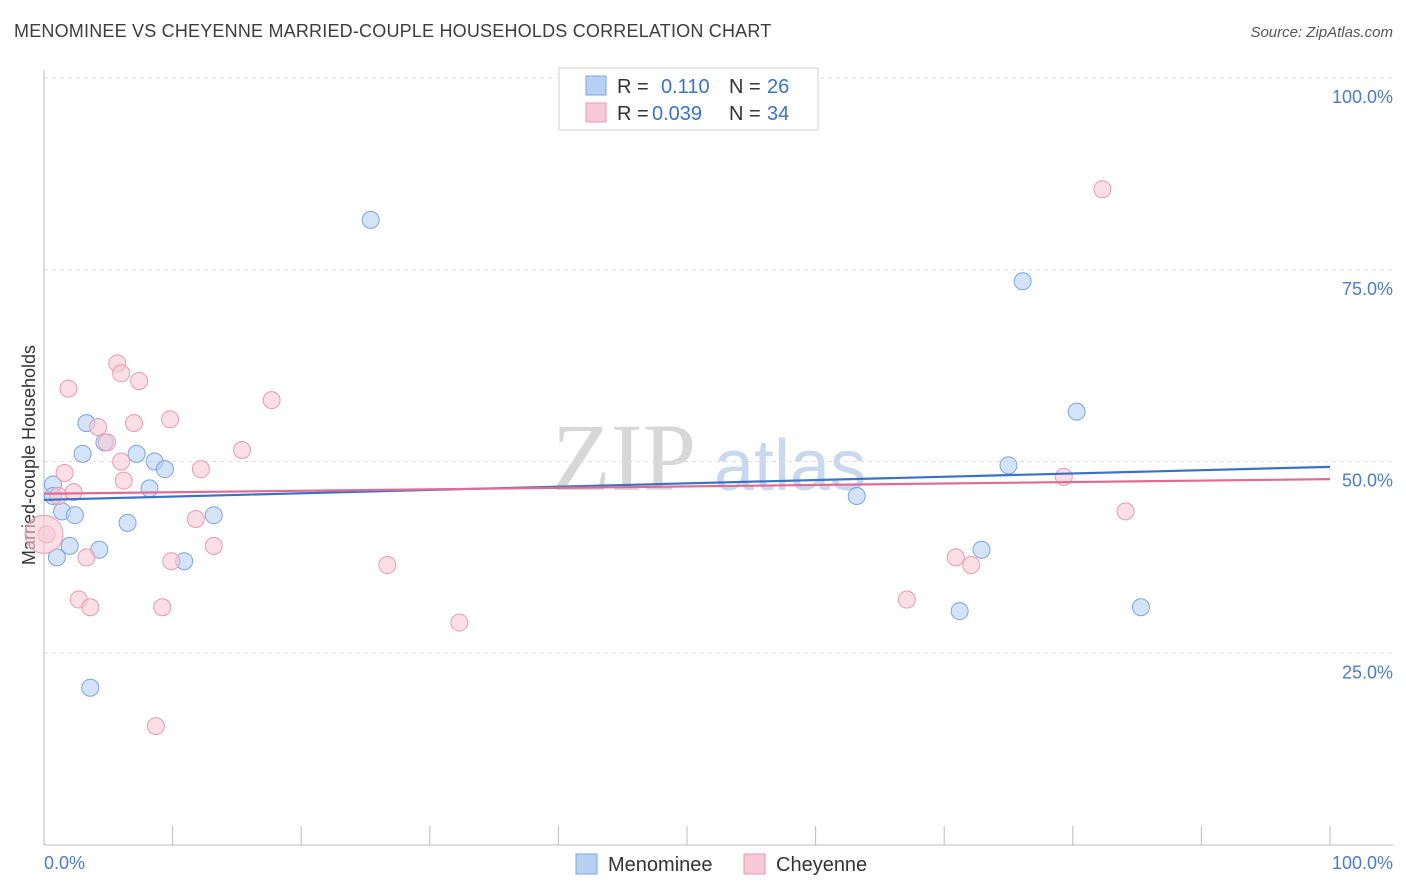 Image resolution: width=1406 pixels, height=892 pixels. Describe the element at coordinates (790, 466) in the screenshot. I see `watermark-atlas: atlas` at that location.